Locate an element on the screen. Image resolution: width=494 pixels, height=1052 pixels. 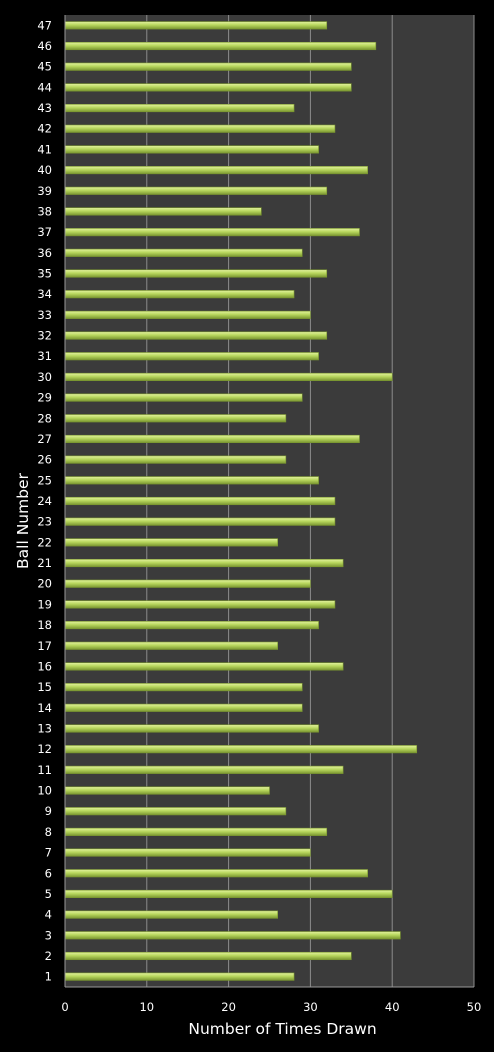
y-tick-label: 27 is located at coordinates (44, 439).